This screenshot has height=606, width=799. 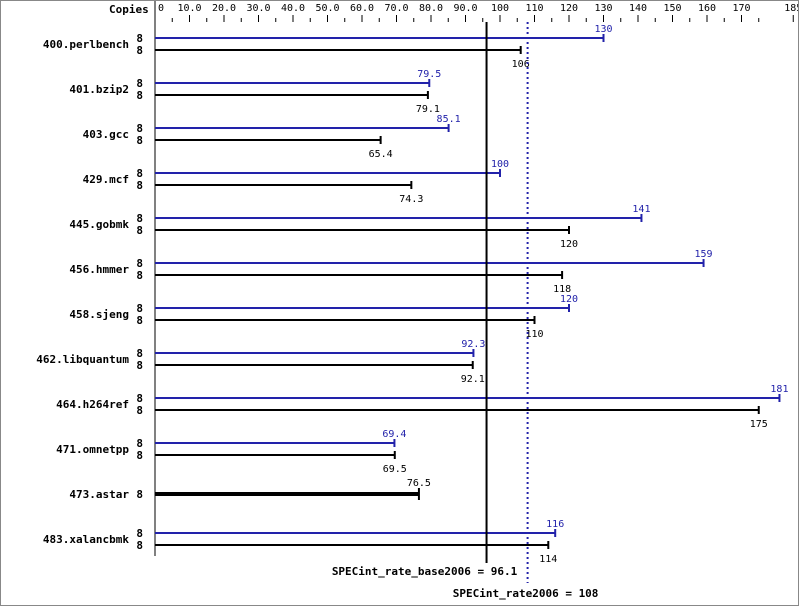 What do you see at coordinates (521, 64) in the screenshot?
I see `base-value-label: 106` at bounding box center [521, 64].